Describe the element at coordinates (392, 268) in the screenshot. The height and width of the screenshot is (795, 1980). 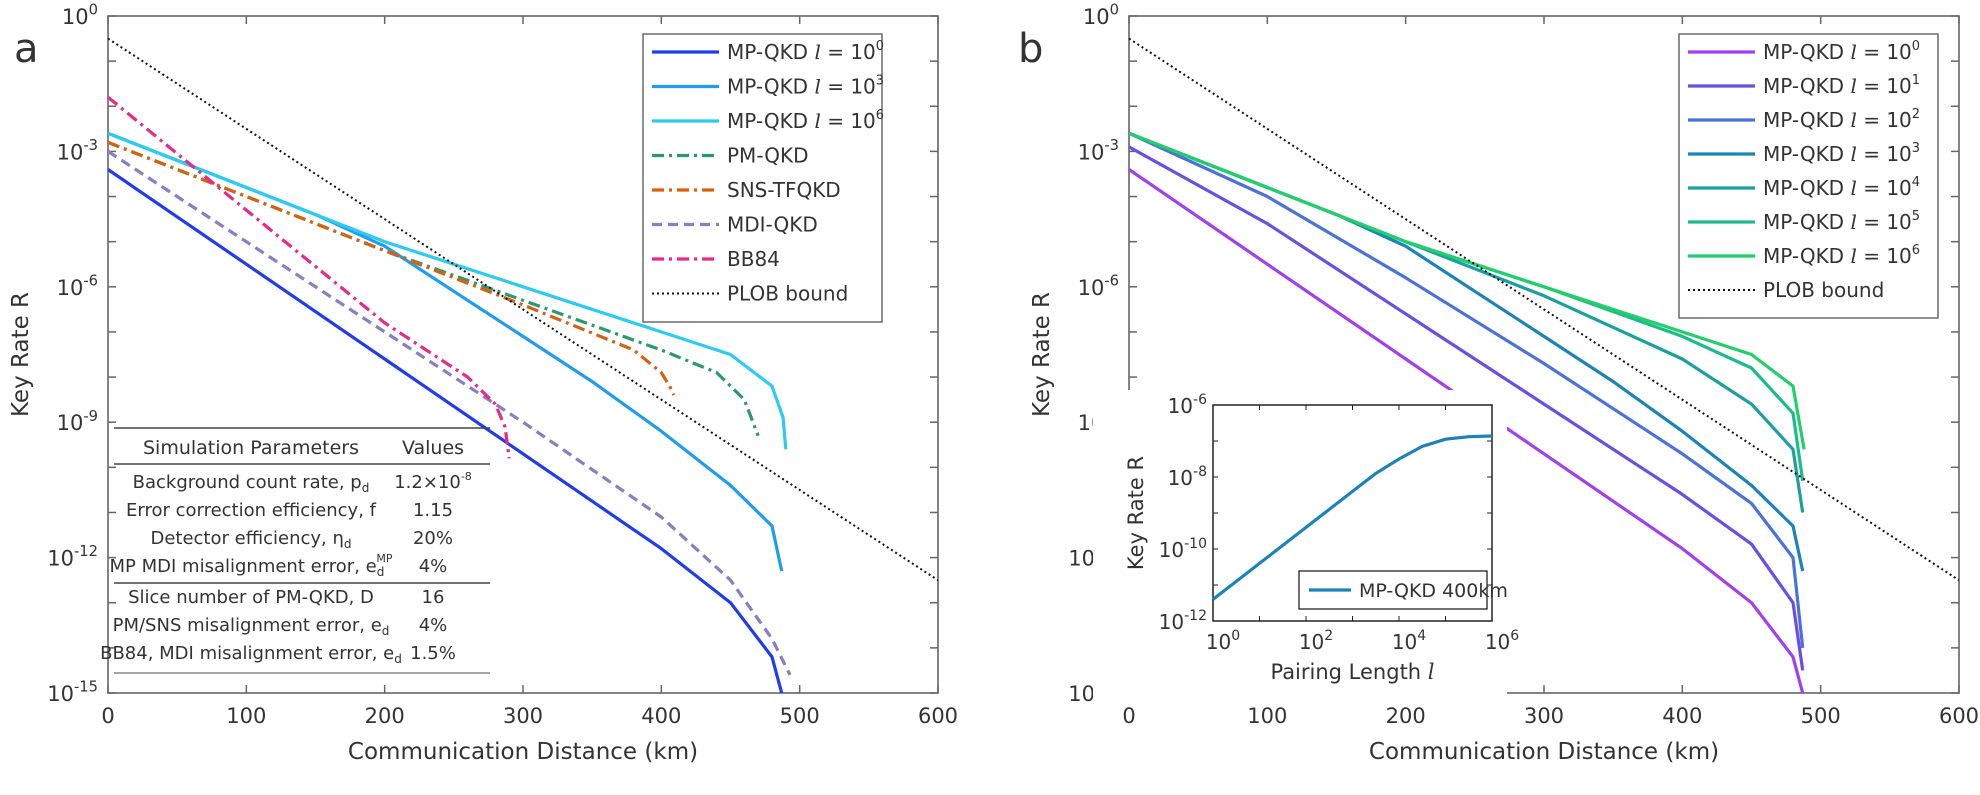
I see `series-line-sns-tfqkd` at that location.